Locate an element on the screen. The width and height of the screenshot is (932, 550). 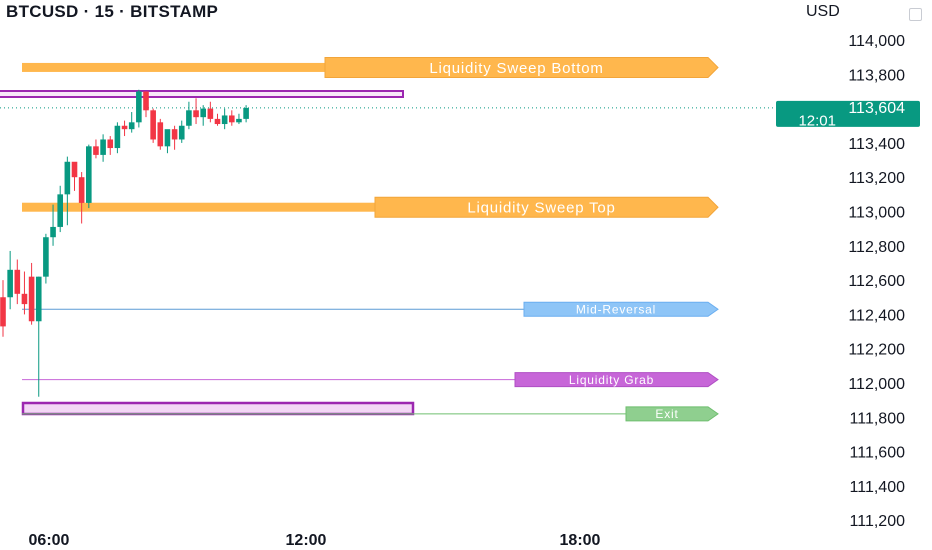
purple-top-zone is located at coordinates (202, 94).